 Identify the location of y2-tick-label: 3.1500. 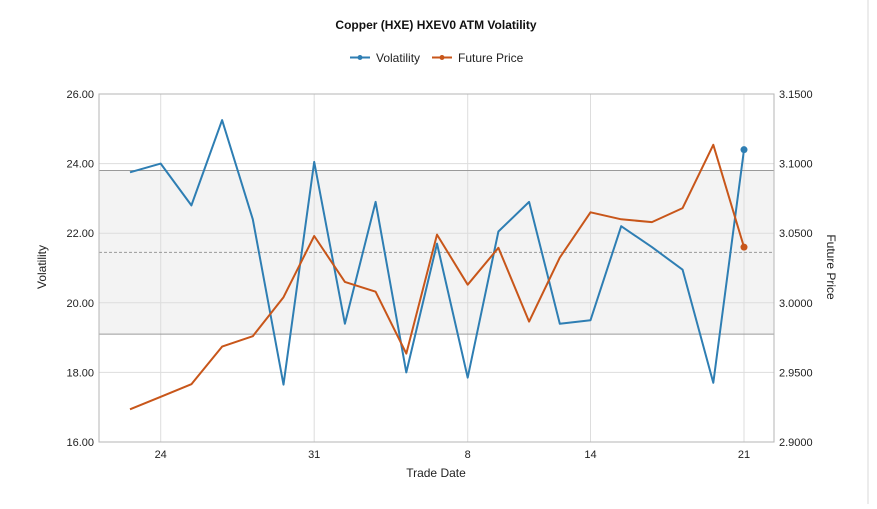
(796, 95).